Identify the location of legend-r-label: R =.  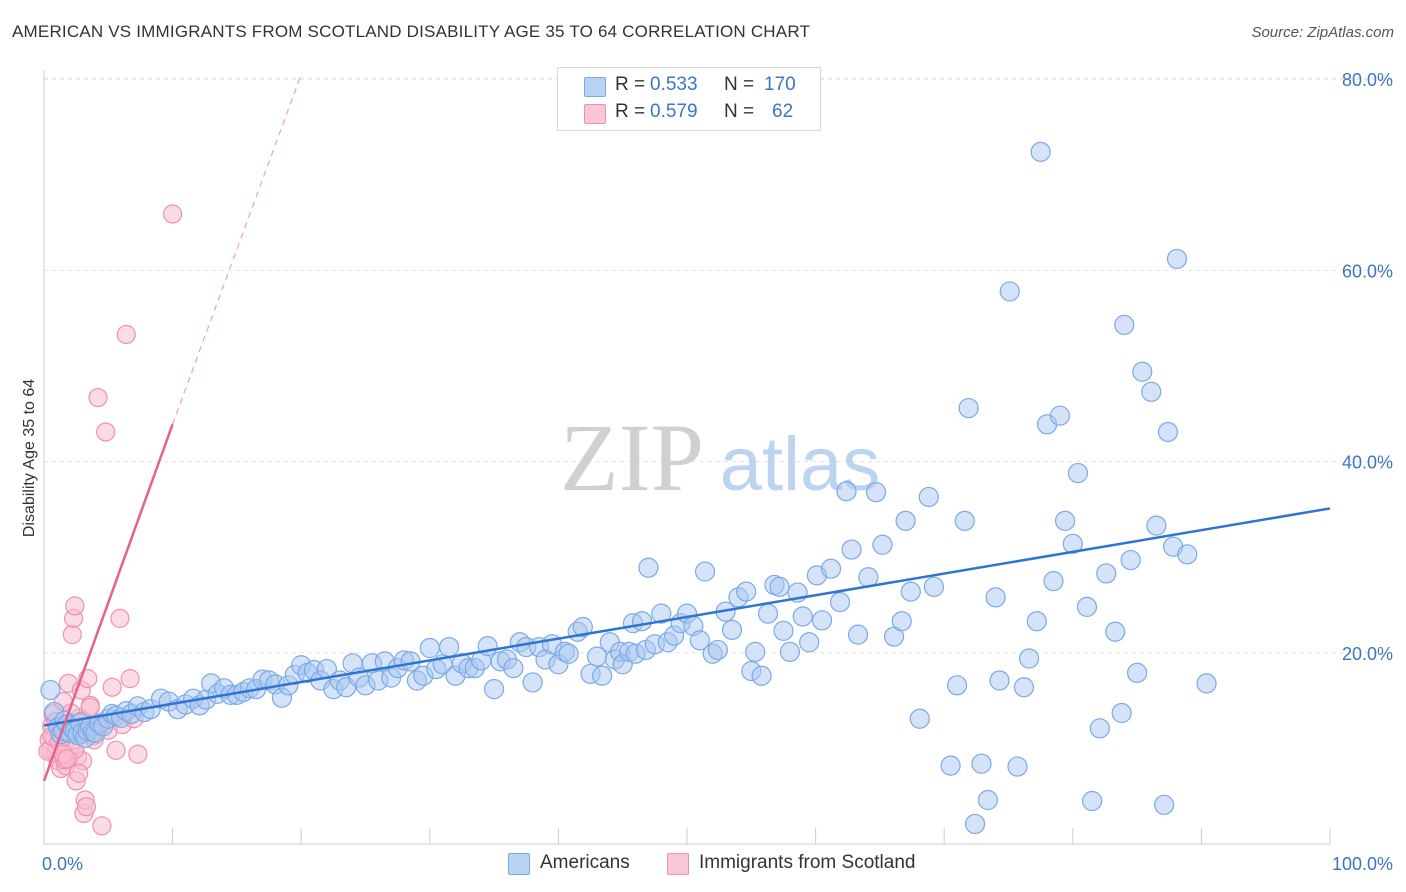
(630, 84).